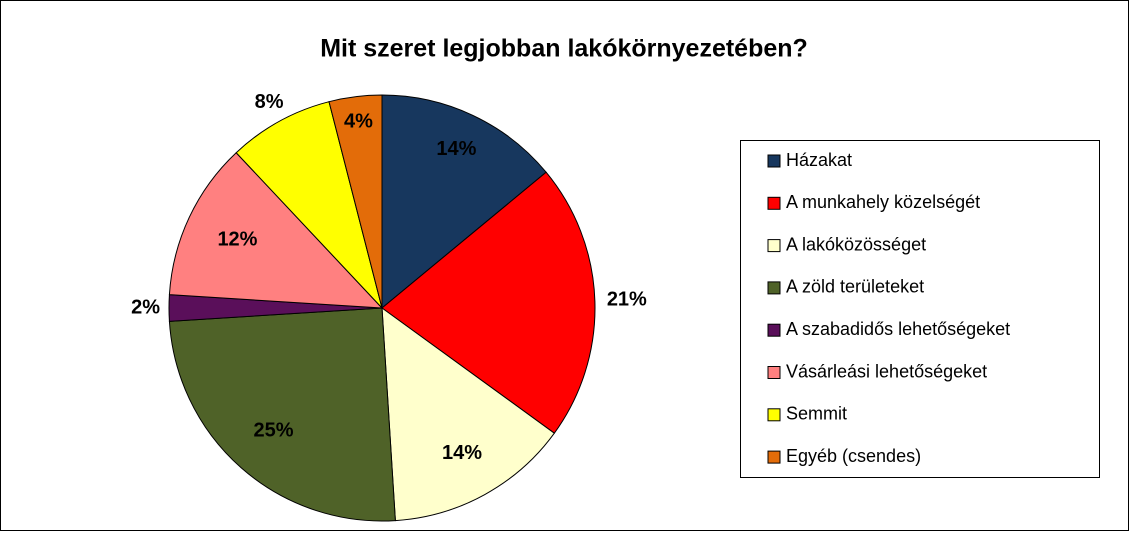 The image size is (1129, 536). What do you see at coordinates (855, 287) in the screenshot?
I see `legend-label: A zöld területeket` at bounding box center [855, 287].